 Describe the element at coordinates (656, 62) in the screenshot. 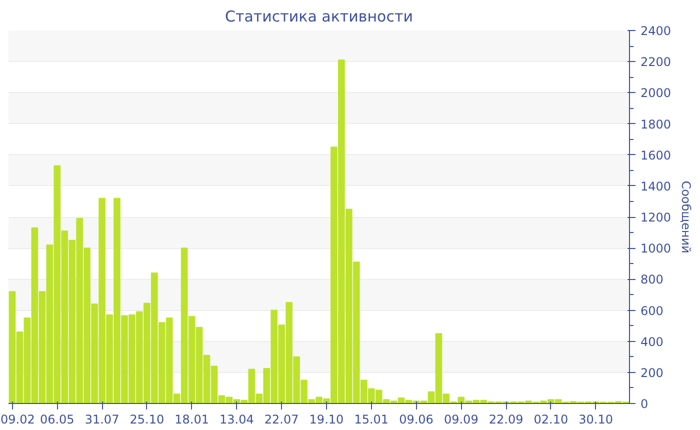

I see `y-tick-label: 2200` at that location.